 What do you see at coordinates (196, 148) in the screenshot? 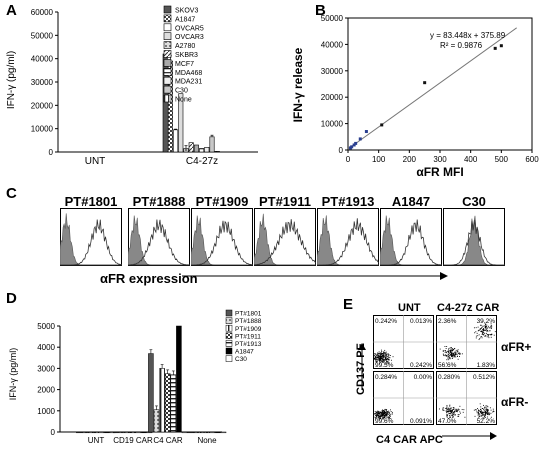
I see `panel-a-bar-mcf7` at bounding box center [196, 148].